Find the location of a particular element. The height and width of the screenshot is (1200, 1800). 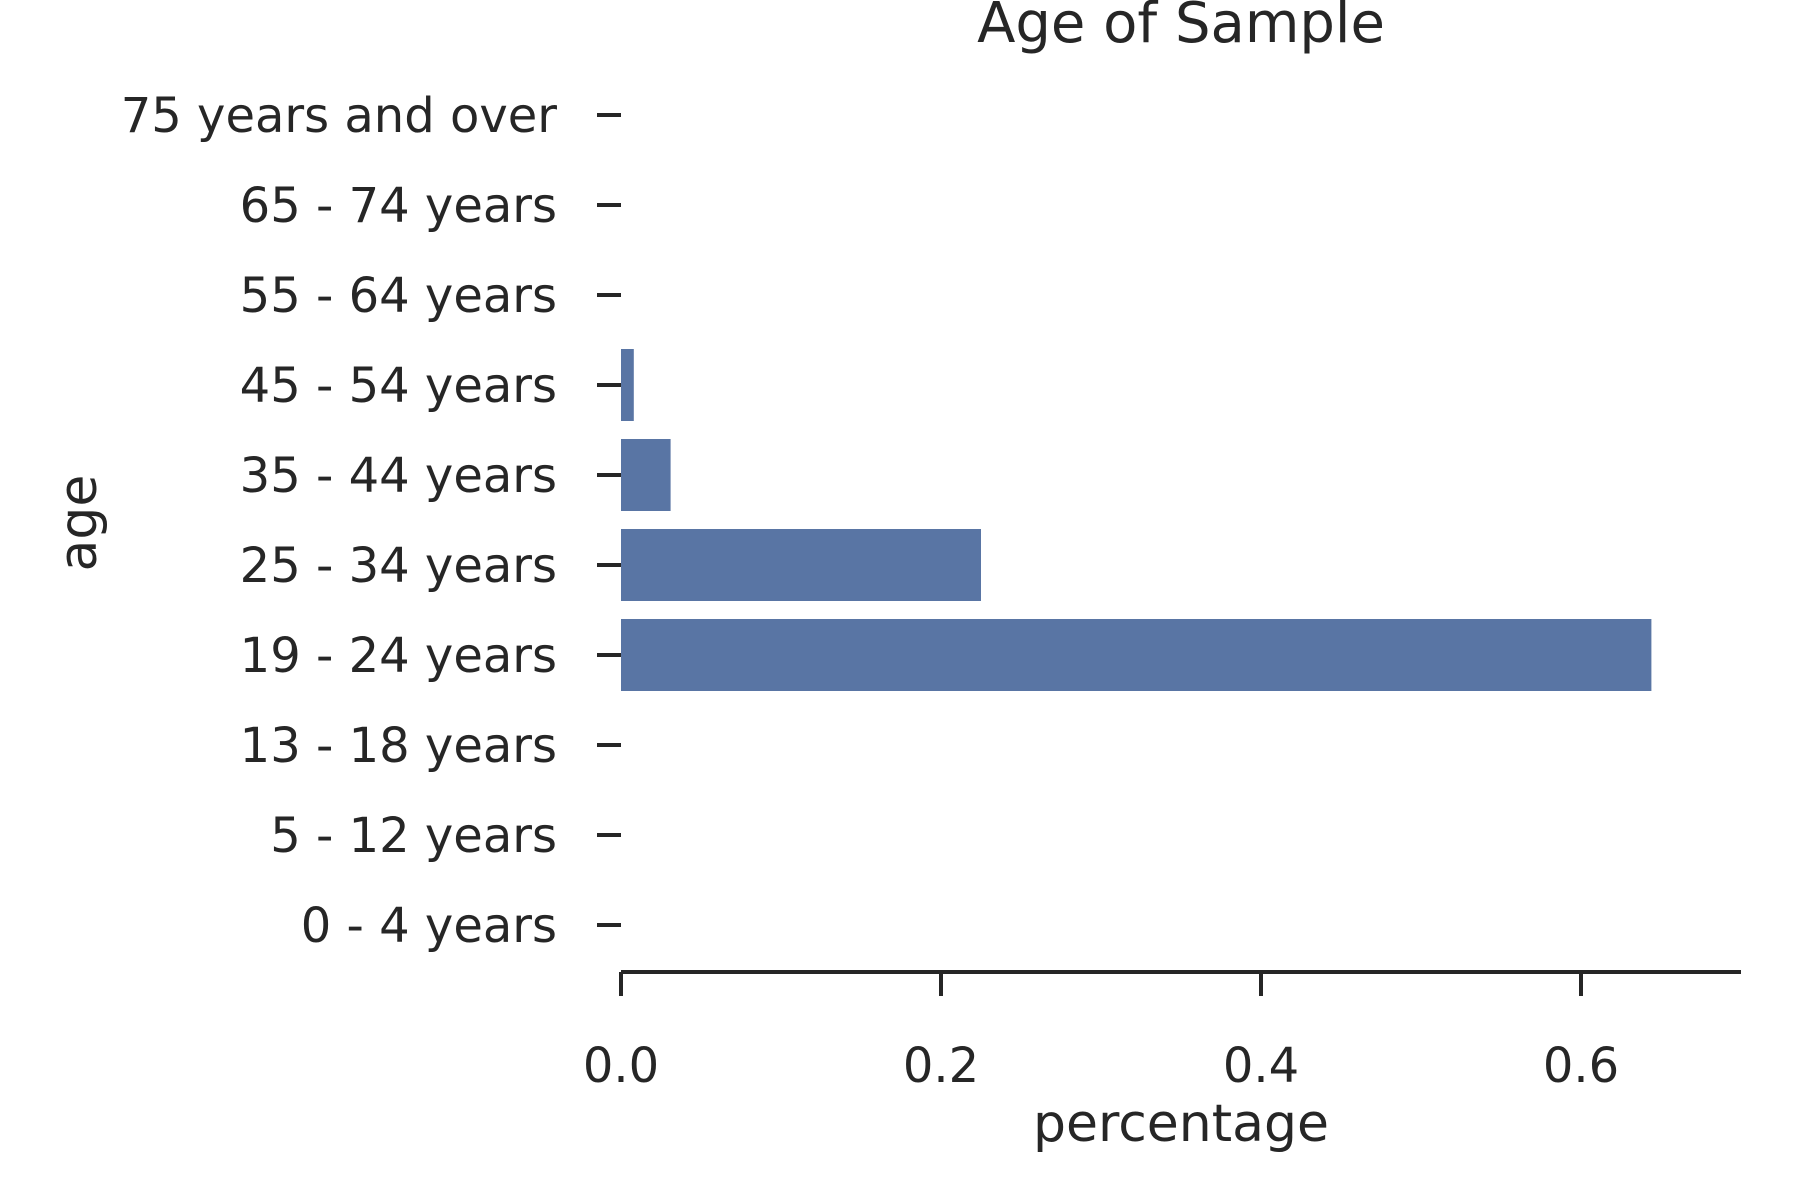

y-tick-label: 25 - 34 years is located at coordinates (398, 566).